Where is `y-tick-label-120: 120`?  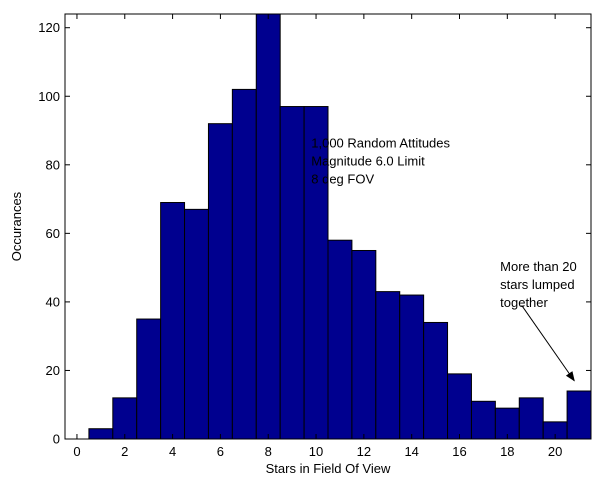
y-tick-label-120: 120 is located at coordinates (49, 27).